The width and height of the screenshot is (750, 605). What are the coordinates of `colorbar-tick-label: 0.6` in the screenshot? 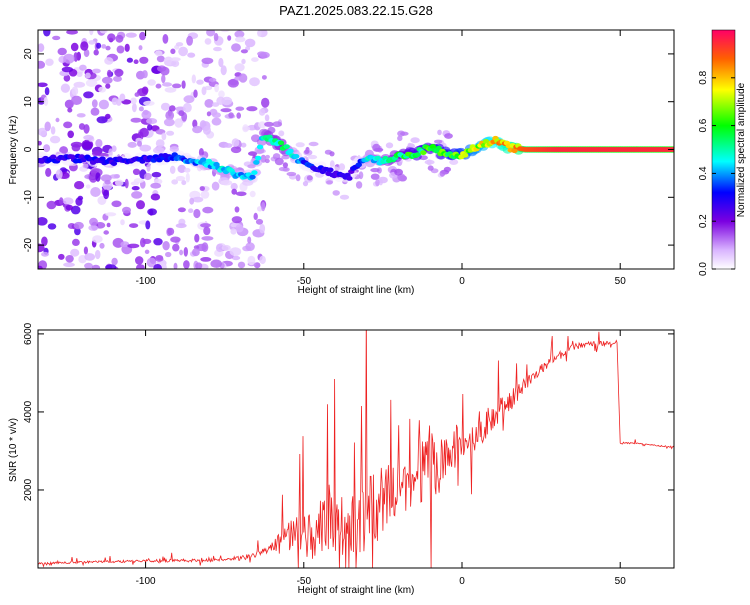 It's located at (703, 125).